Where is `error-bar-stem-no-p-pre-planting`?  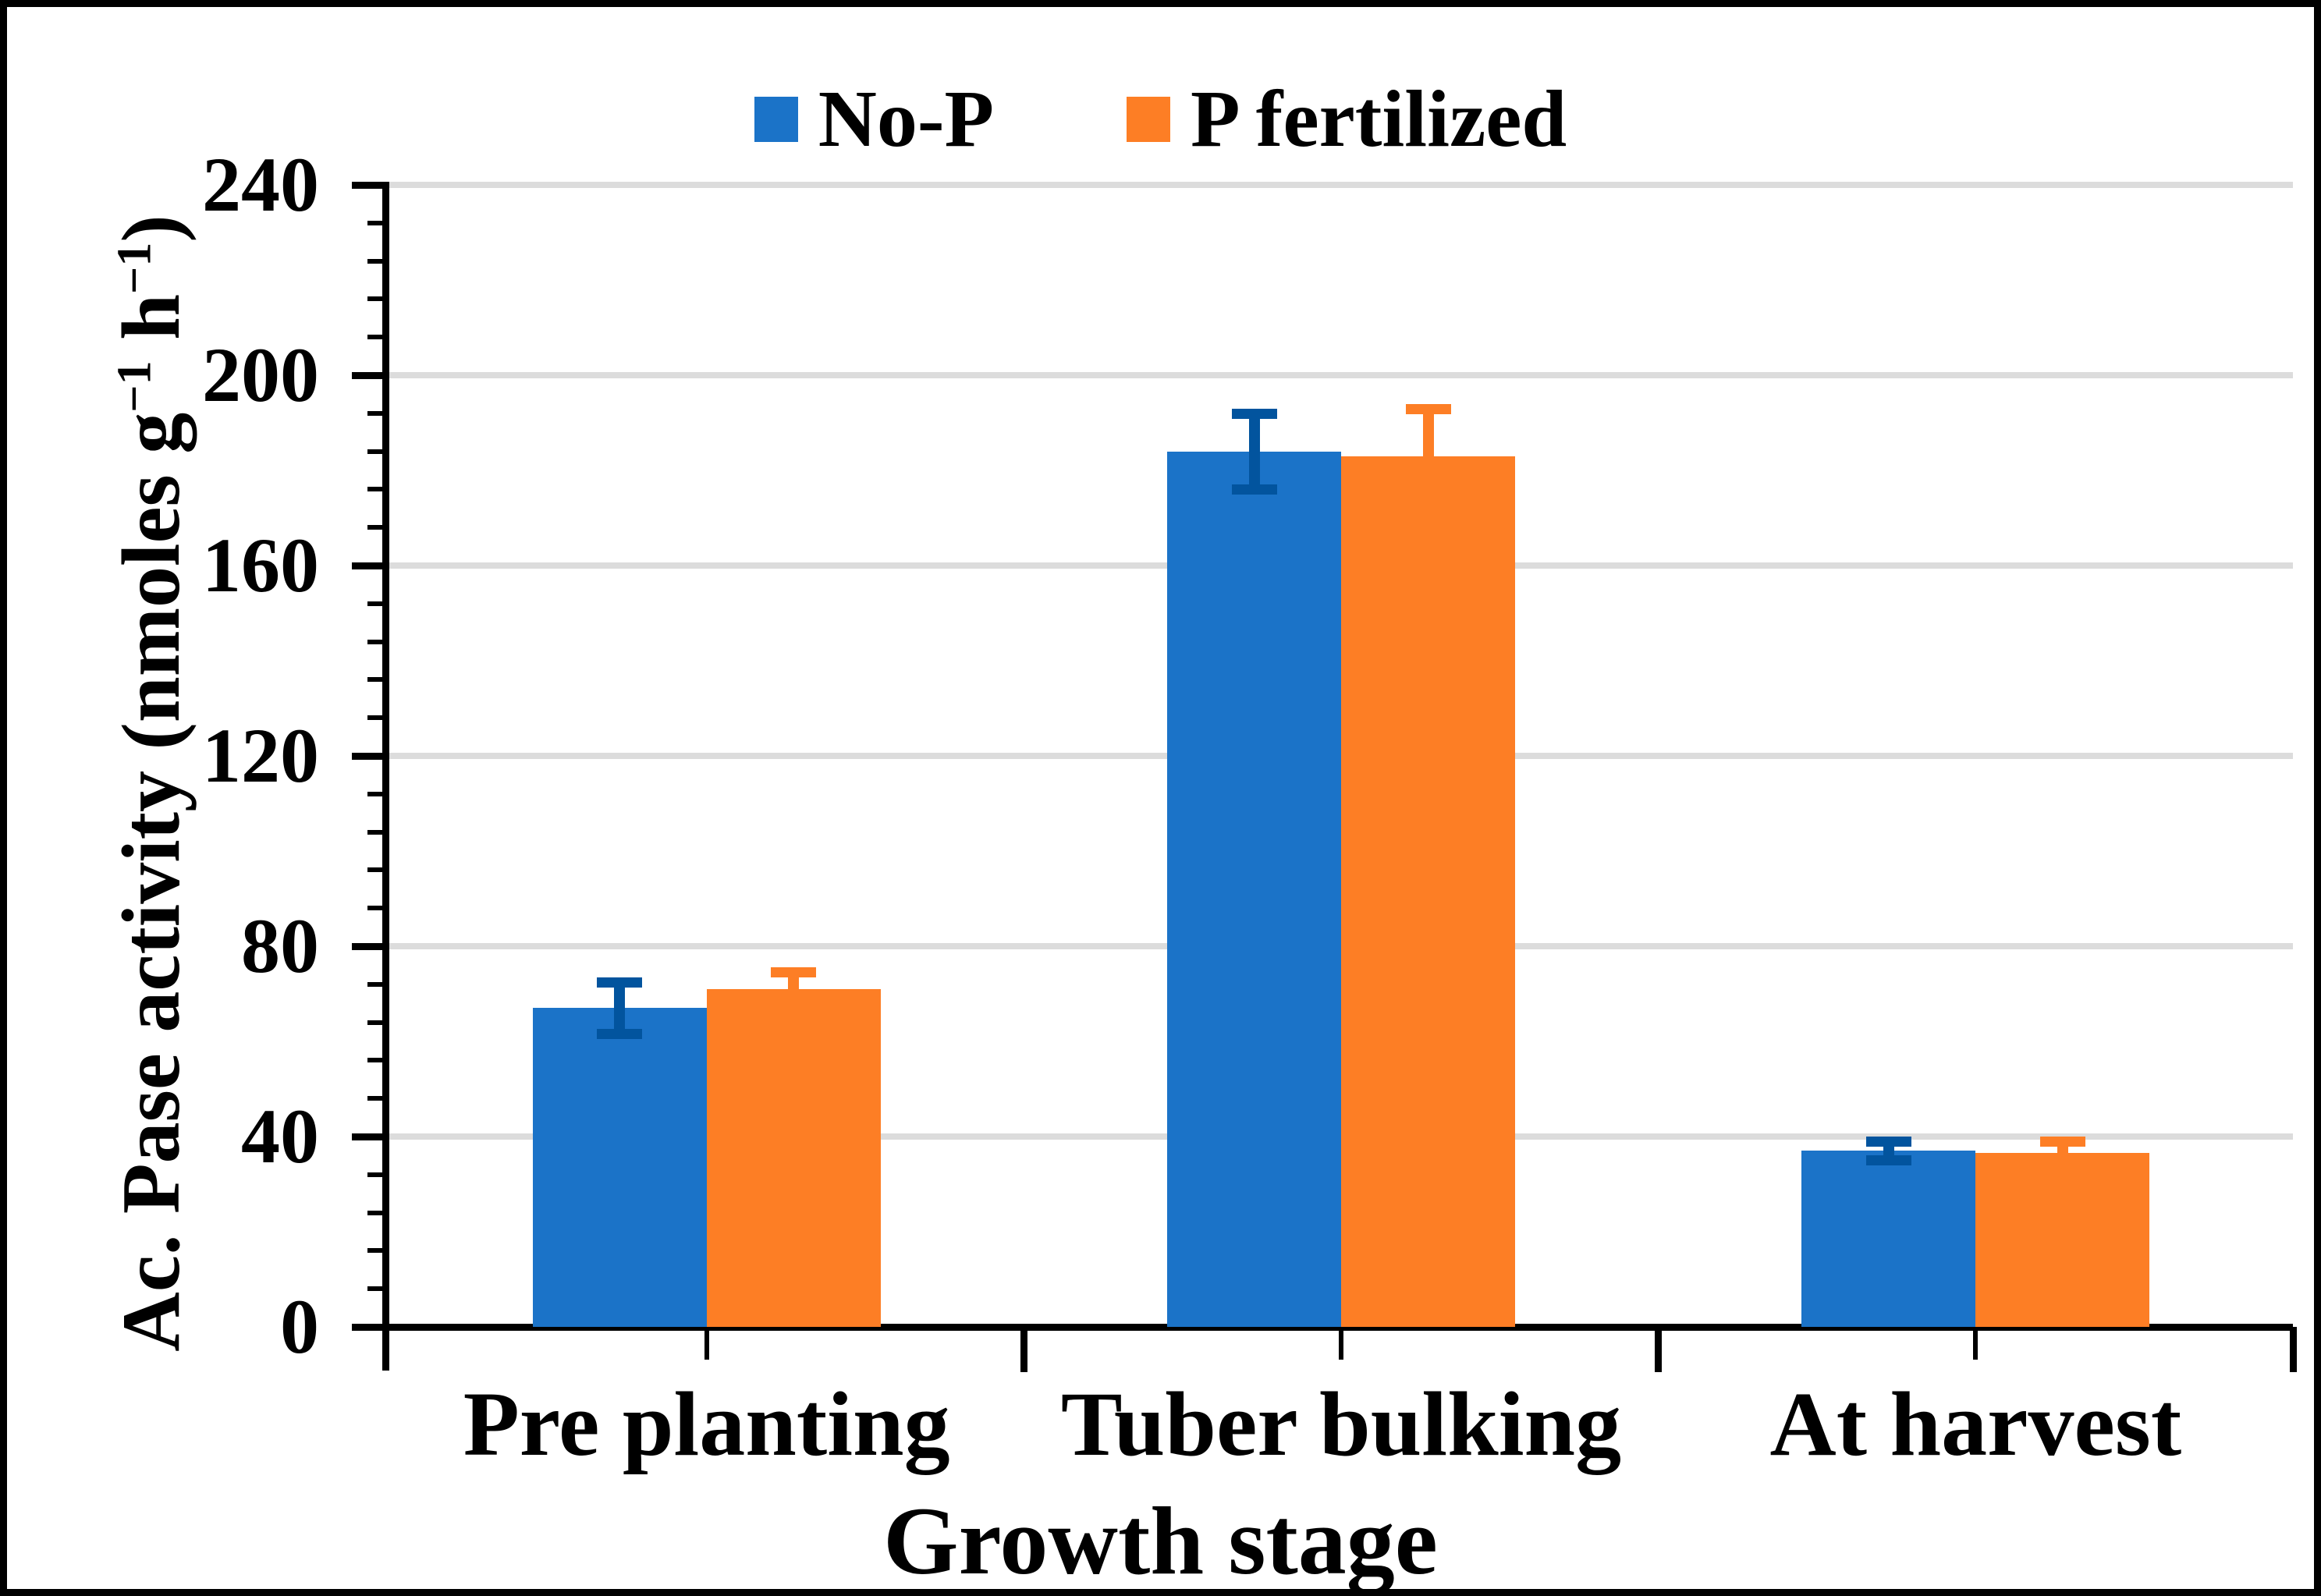
error-bar-stem-no-p-pre-planting is located at coordinates (620, 1008).